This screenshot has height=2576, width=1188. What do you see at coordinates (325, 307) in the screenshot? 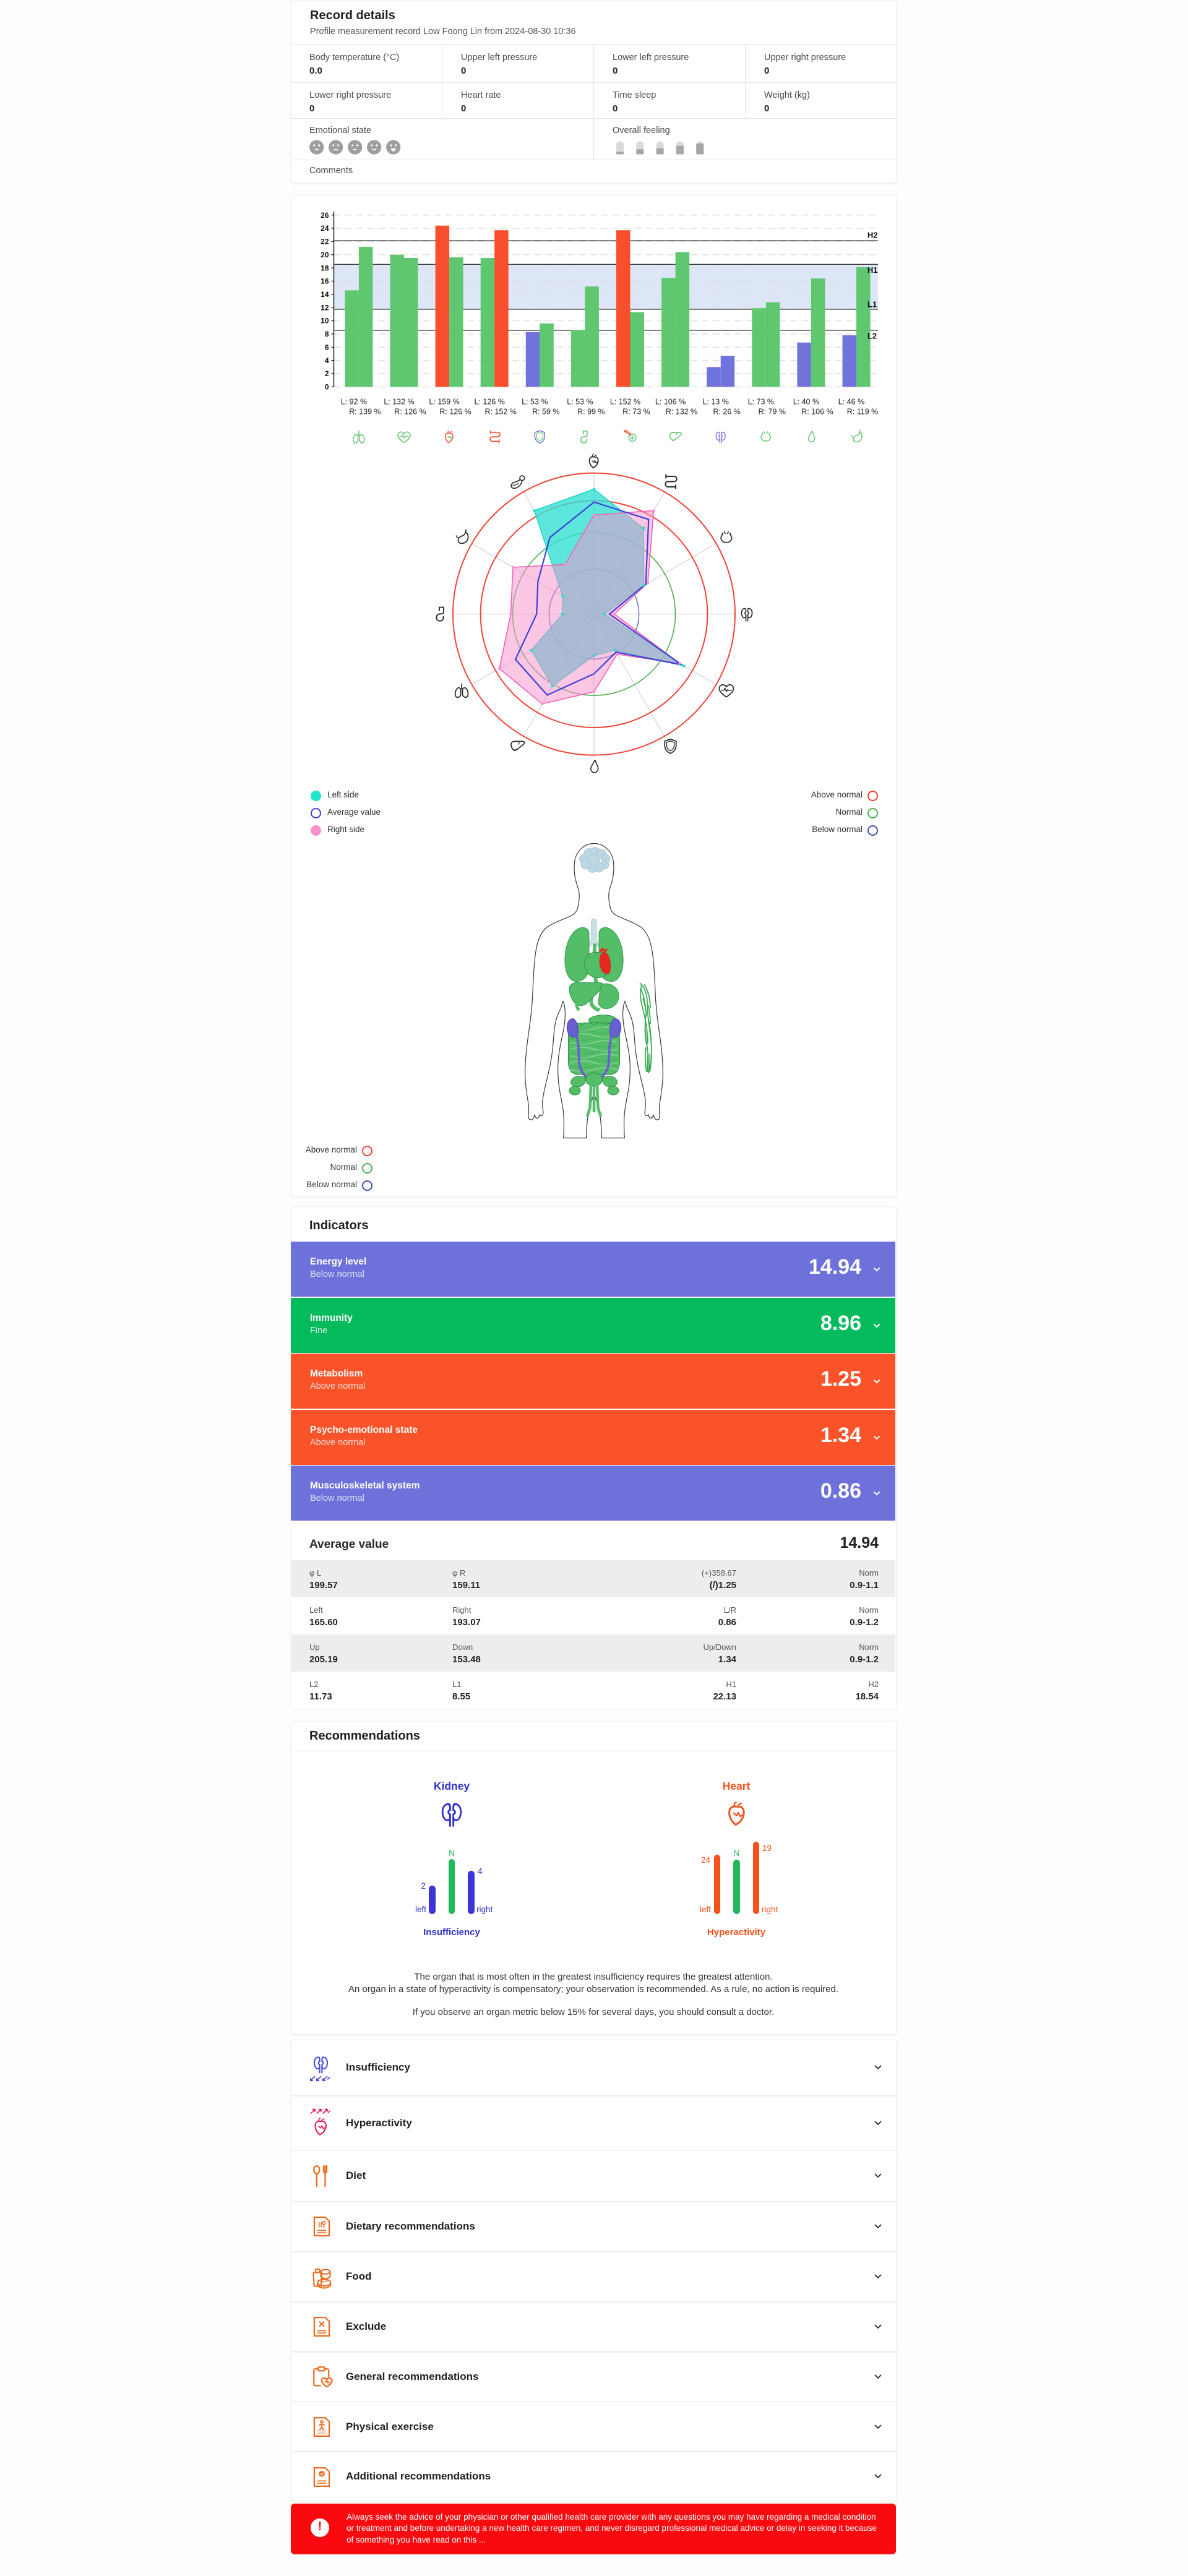
I see `svg-text: 12` at bounding box center [325, 307].